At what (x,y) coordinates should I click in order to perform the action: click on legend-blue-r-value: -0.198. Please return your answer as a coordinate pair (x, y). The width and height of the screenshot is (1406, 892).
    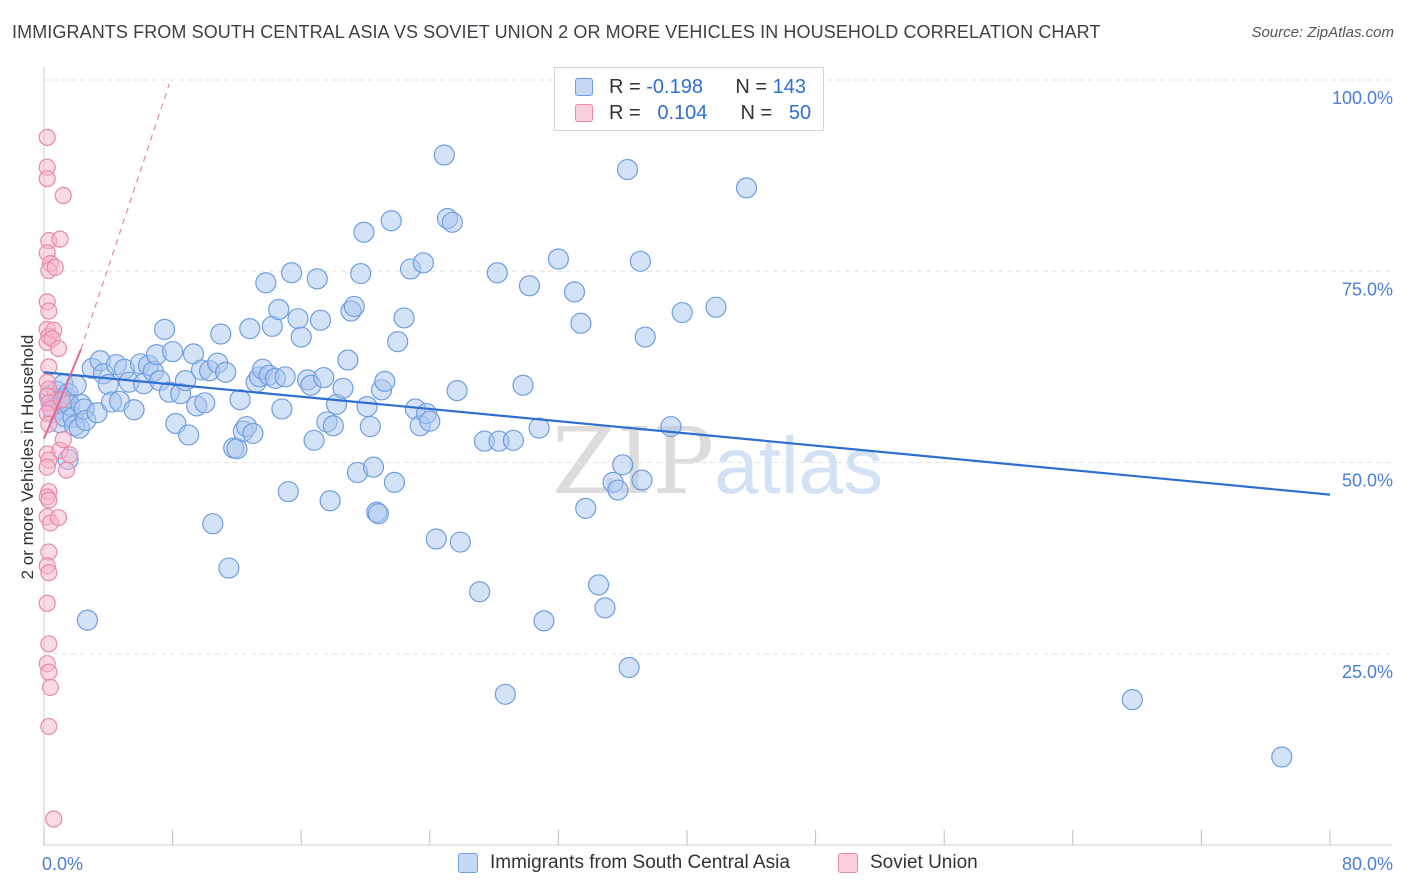
    Looking at the image, I should click on (674, 86).